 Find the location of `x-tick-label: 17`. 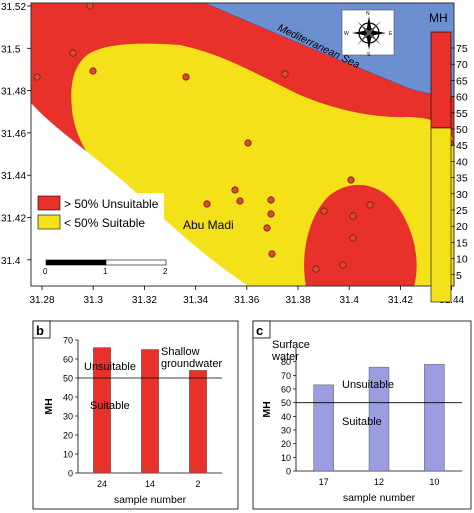

x-tick-label: 17 is located at coordinates (324, 482).